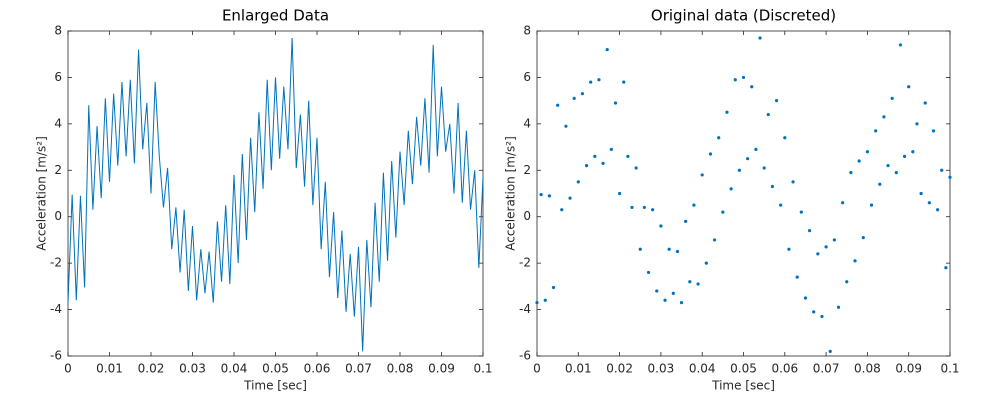  I want to click on y-tick-label: 6, so click(527, 77).